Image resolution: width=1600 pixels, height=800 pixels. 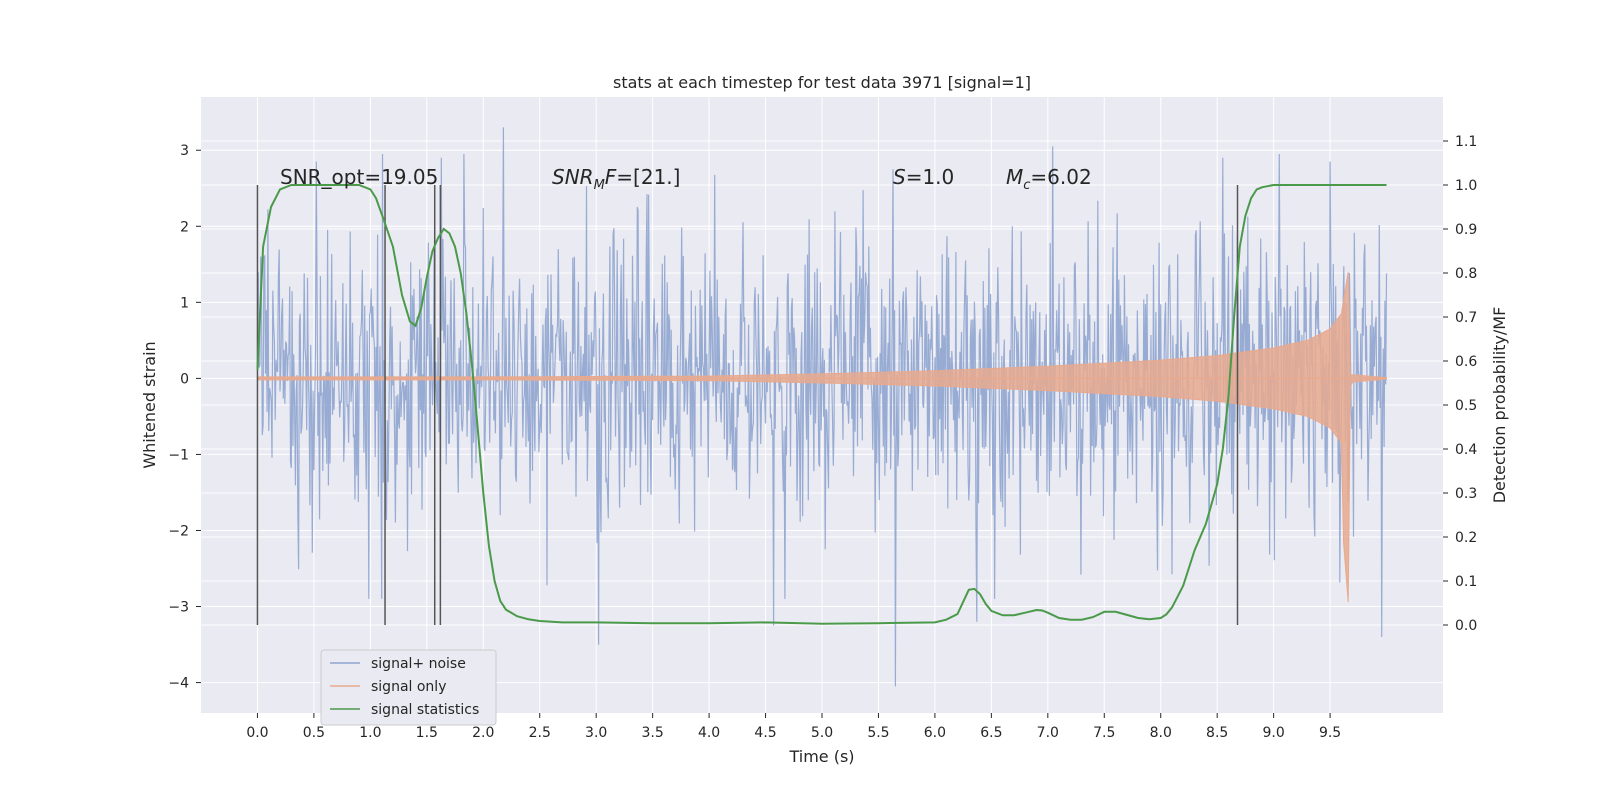 I want to click on y2-tick-label: 0.0, so click(x=1466, y=626).